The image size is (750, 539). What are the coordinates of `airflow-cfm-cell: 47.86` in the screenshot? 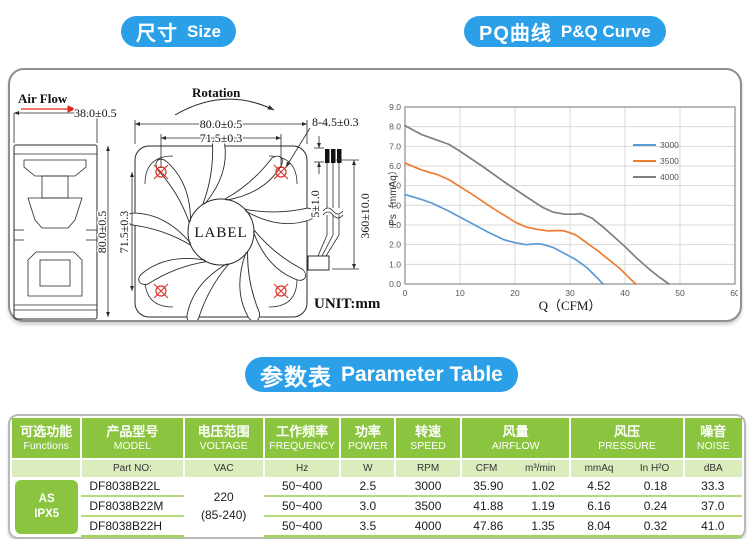 It's located at (488, 527).